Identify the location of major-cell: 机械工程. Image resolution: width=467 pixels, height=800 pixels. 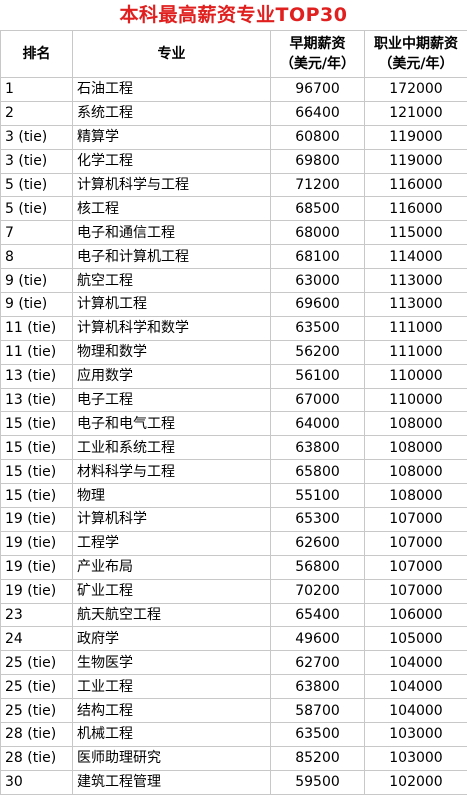
(171, 734).